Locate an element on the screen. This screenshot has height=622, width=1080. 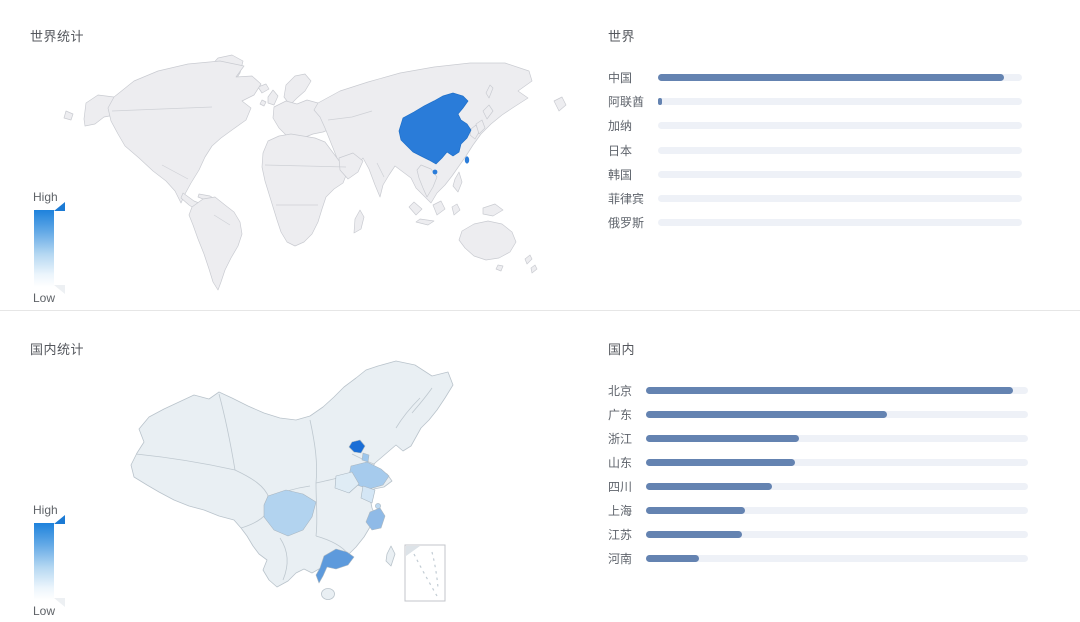
china-bar-chart: 北京广东浙江山东四川上海江苏河南 is located at coordinates (818, 474).